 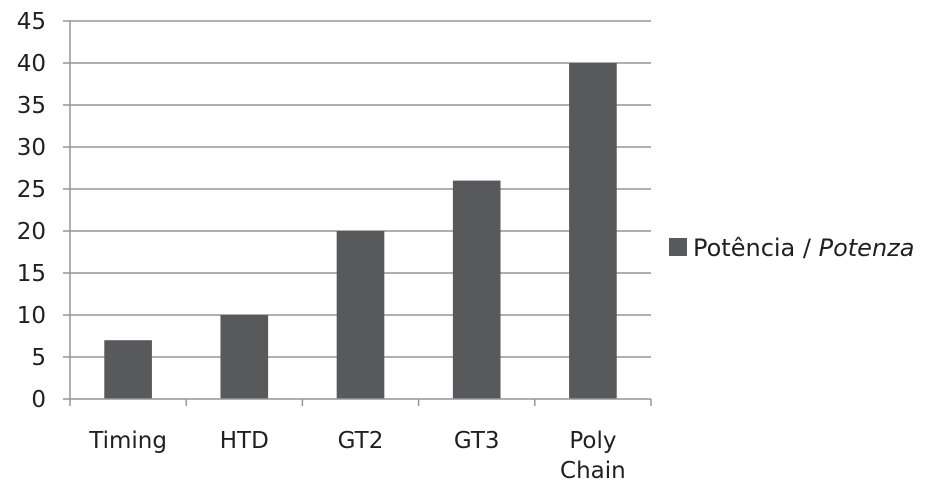 I want to click on legend-label-italic: Potenza, so click(x=867, y=248).